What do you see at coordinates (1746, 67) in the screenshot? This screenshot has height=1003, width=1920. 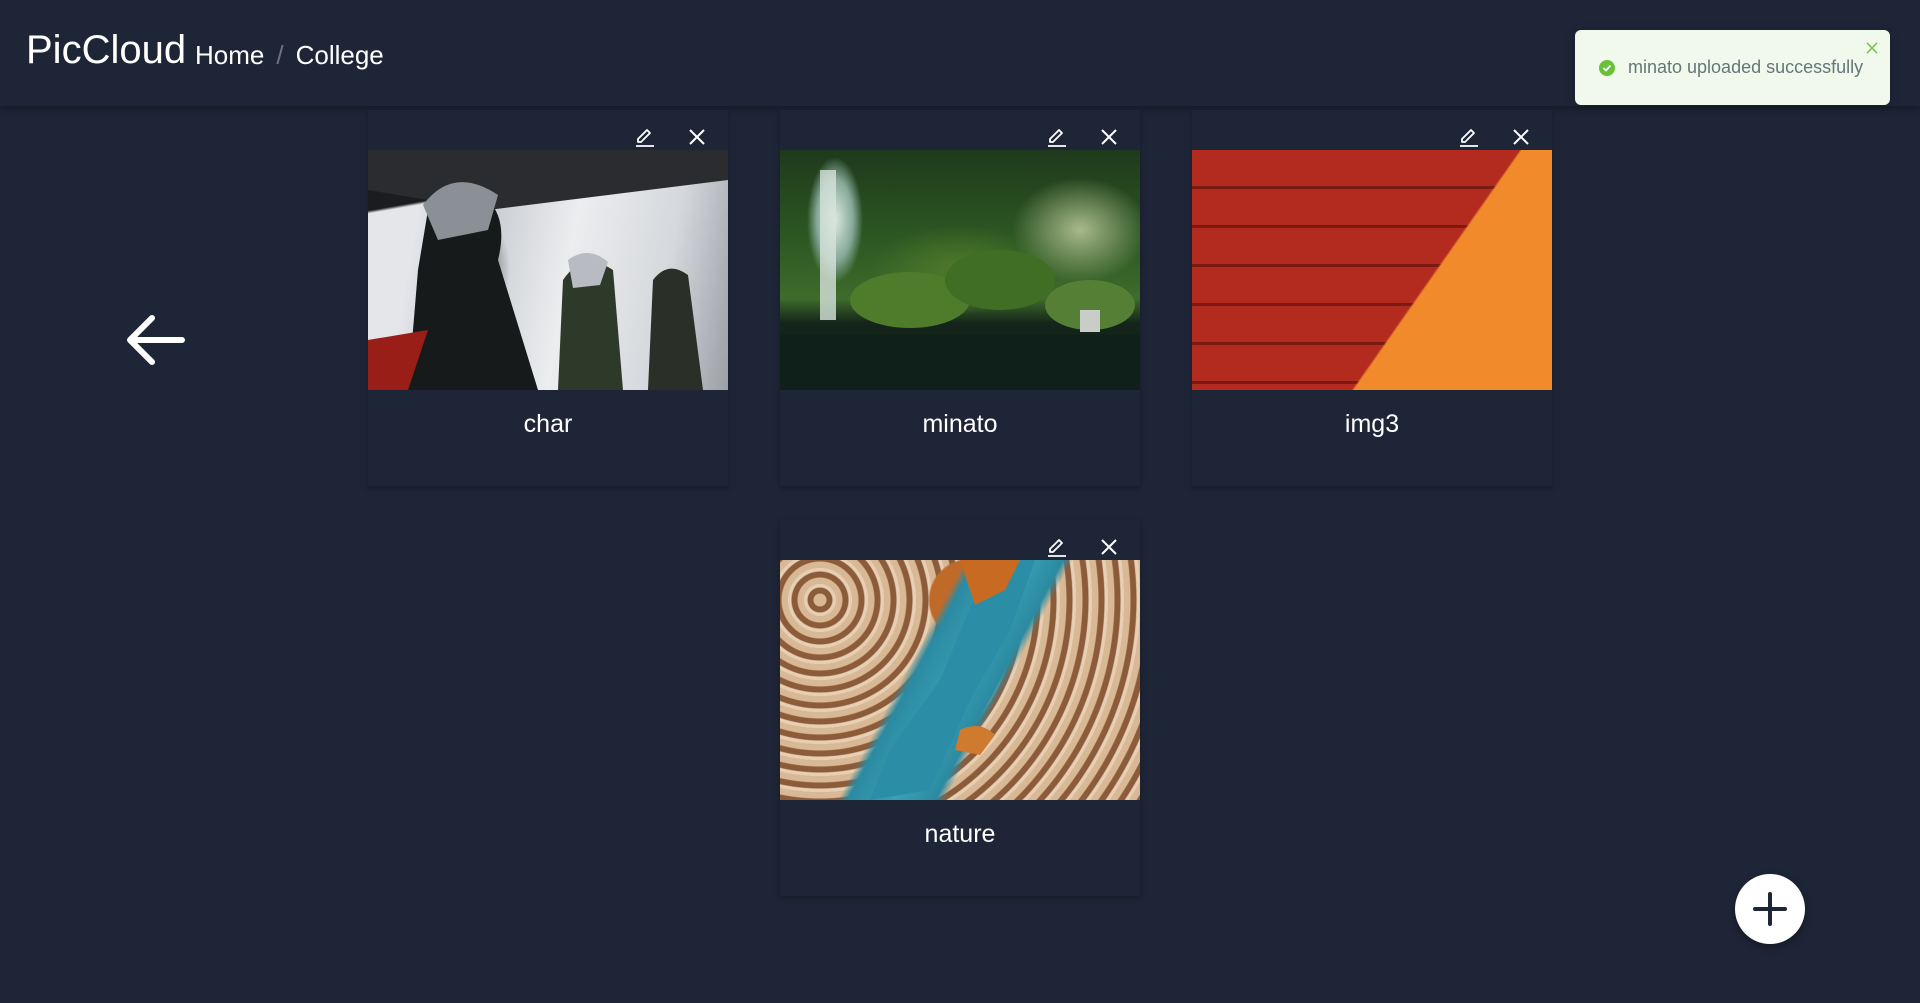 I see `toast-message: minato uploaded successfully` at bounding box center [1746, 67].